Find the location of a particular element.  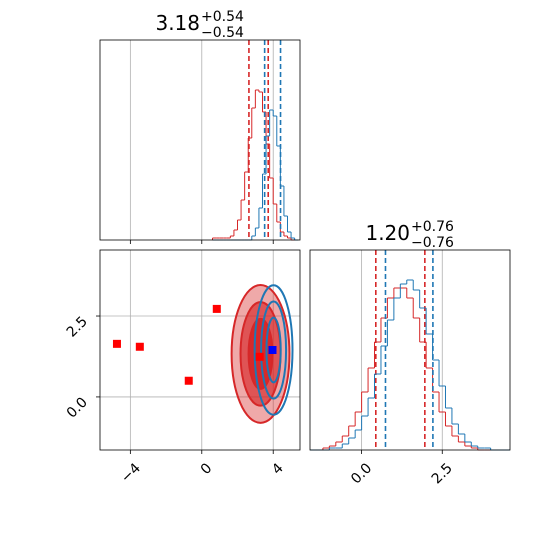

contour-level is located at coordinates (273, 350).